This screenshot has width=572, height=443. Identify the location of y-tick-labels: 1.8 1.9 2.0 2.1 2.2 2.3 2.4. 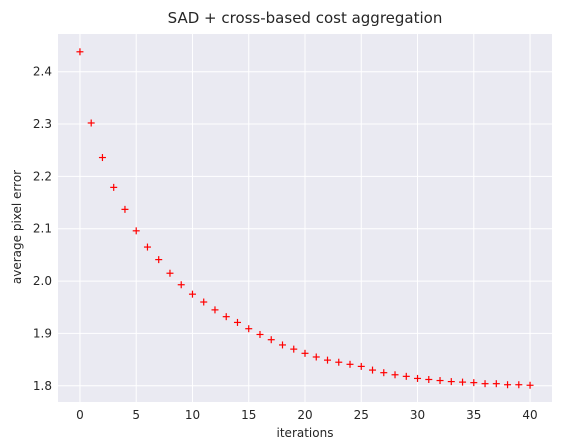
(42, 229).